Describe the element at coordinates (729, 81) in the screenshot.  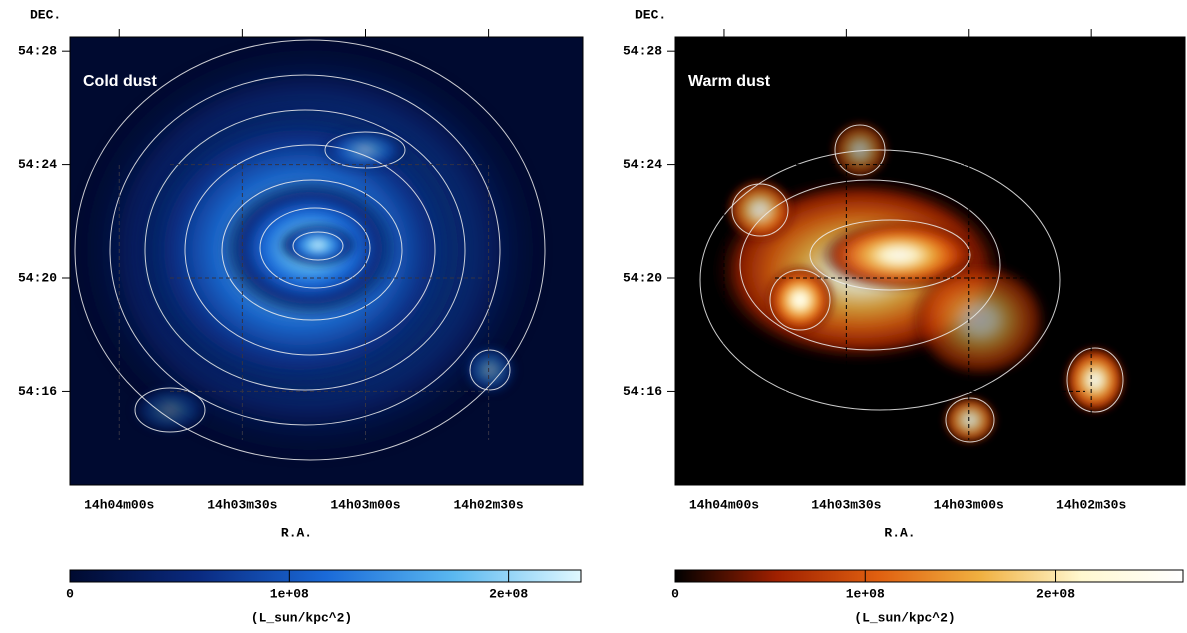
I see `panel-title: Warm dust` at that location.